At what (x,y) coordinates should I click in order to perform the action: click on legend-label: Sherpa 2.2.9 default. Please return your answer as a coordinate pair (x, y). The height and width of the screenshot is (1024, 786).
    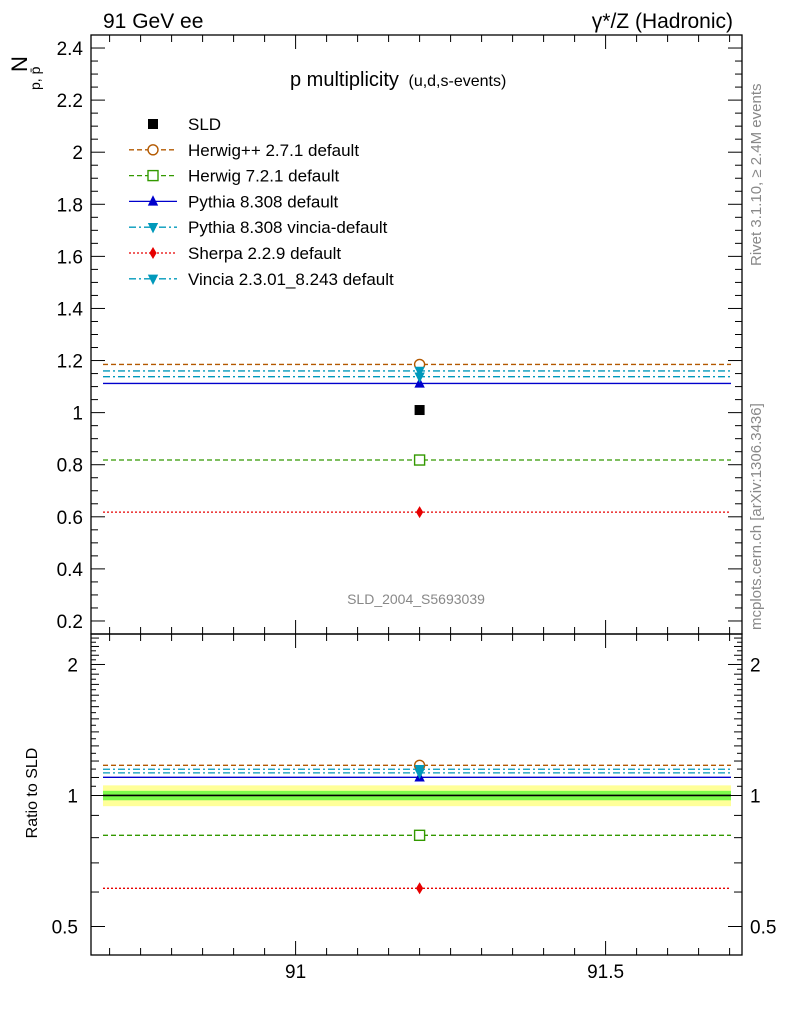
    Looking at the image, I should click on (264, 253).